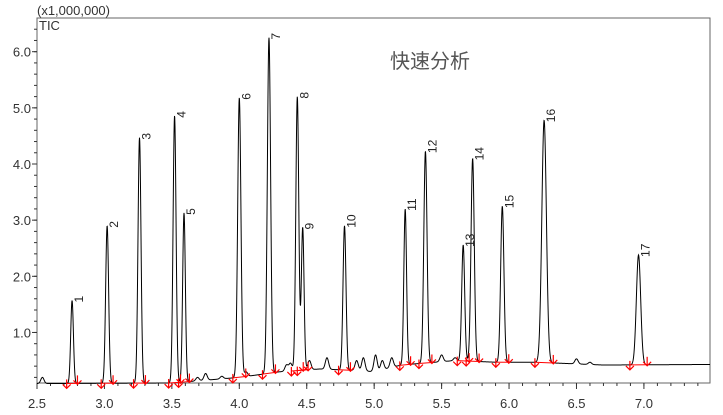 This screenshot has height=415, width=723. I want to click on x-tick-label: 5.5, so click(442, 403).